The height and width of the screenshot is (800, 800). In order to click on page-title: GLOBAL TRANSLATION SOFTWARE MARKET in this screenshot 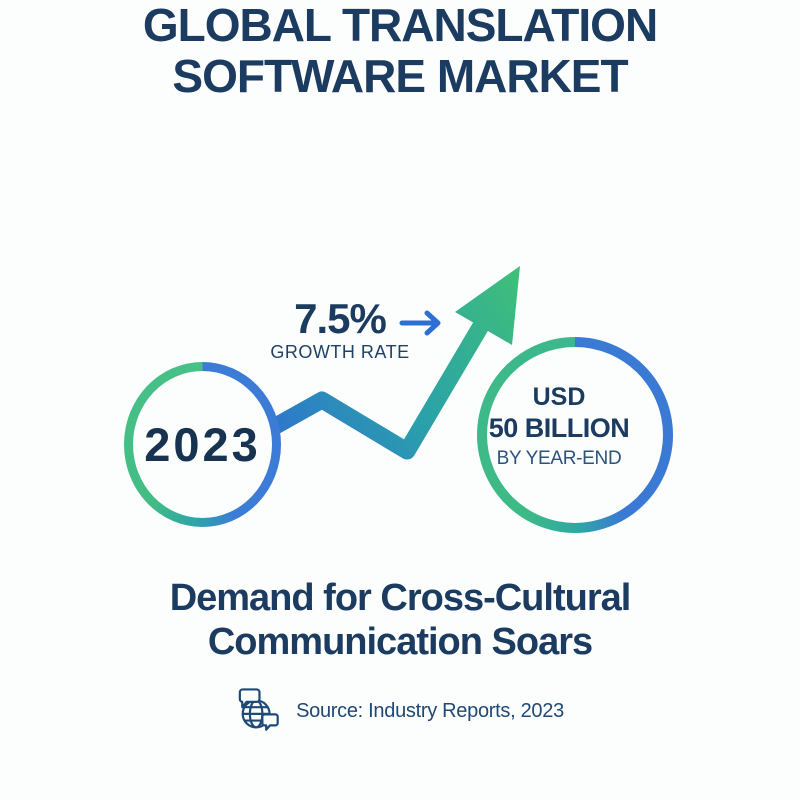, I will do `click(400, 51)`.